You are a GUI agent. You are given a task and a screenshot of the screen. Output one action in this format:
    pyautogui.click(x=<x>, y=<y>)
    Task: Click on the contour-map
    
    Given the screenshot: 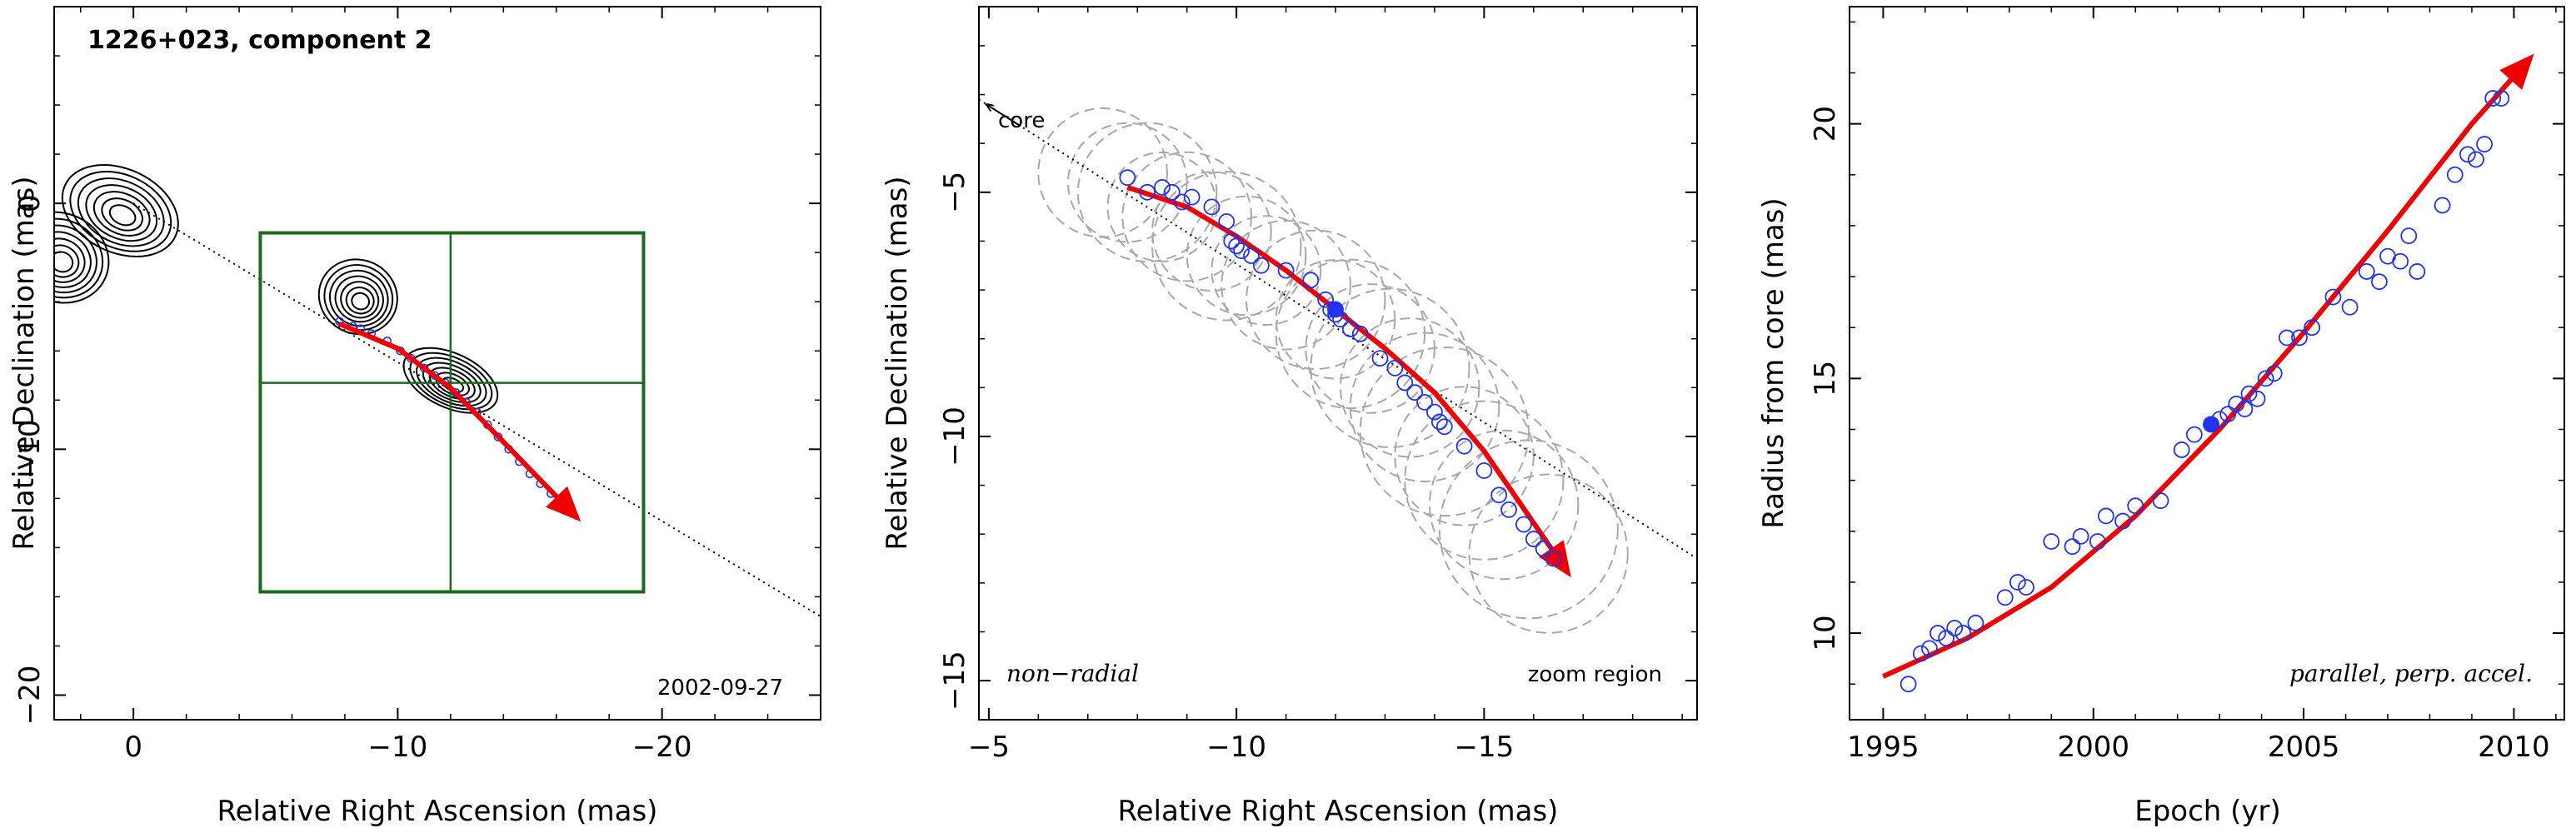 What is the action you would take?
    pyautogui.click(x=276, y=289)
    